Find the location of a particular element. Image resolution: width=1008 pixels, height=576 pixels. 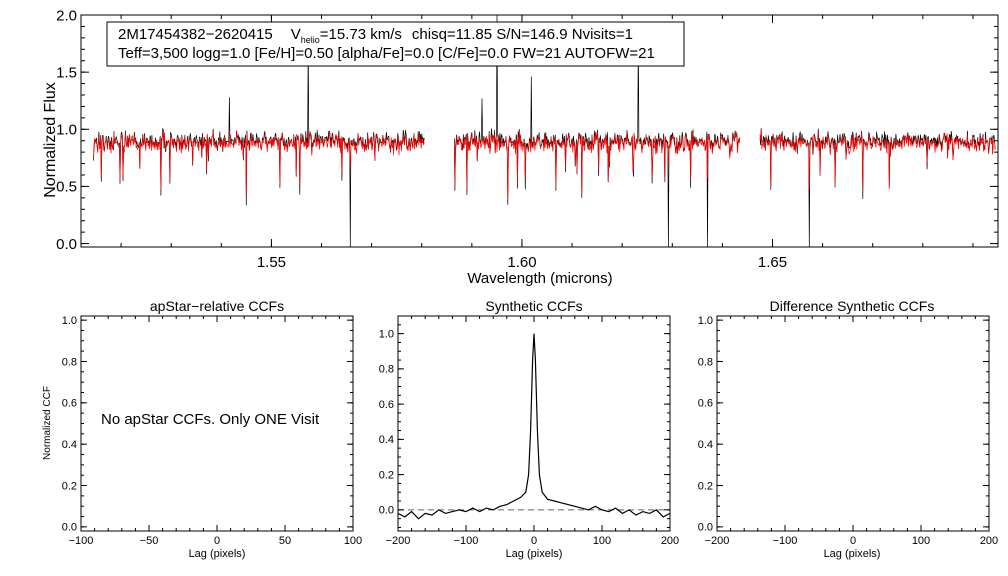

synthetic-ccf-data is located at coordinates (534, 426).